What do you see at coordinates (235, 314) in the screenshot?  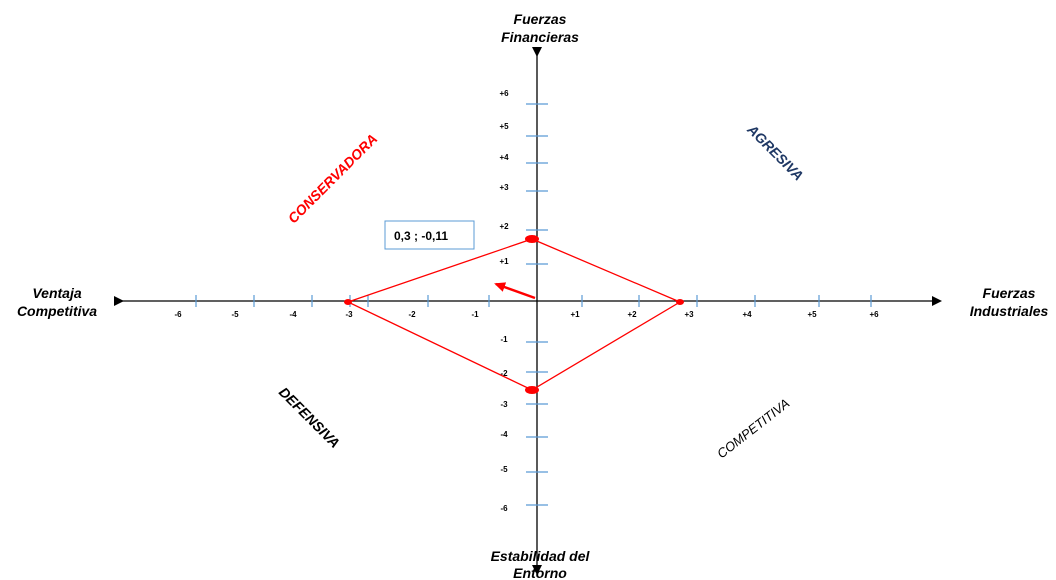 I see `x-neg-tick-label-1: -5` at bounding box center [235, 314].